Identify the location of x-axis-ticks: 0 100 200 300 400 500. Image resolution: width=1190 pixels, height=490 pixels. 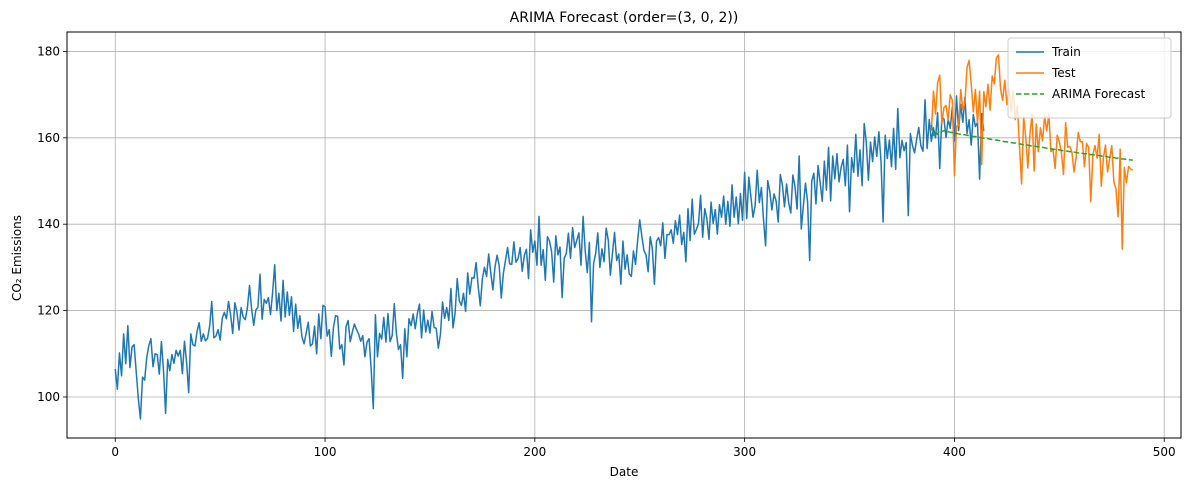
(643, 448).